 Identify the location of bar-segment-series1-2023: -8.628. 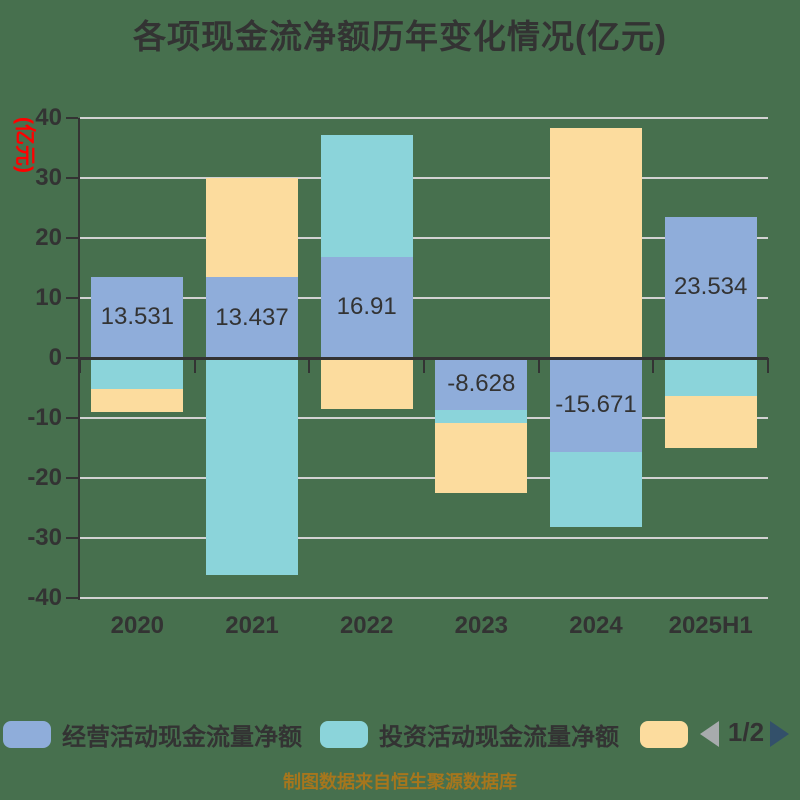
(481, 384).